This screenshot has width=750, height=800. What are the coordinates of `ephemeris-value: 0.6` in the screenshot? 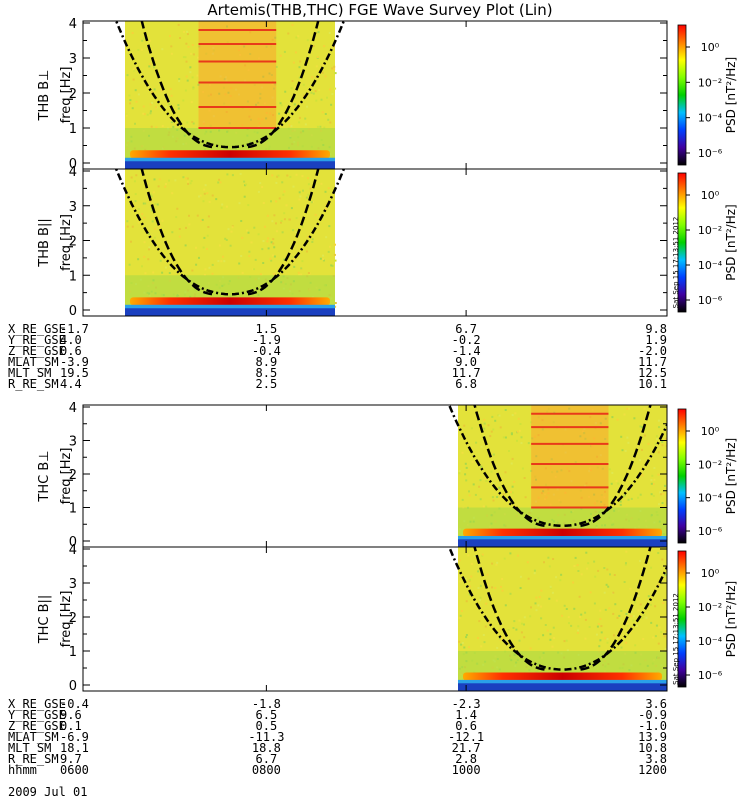 It's located at (71, 351).